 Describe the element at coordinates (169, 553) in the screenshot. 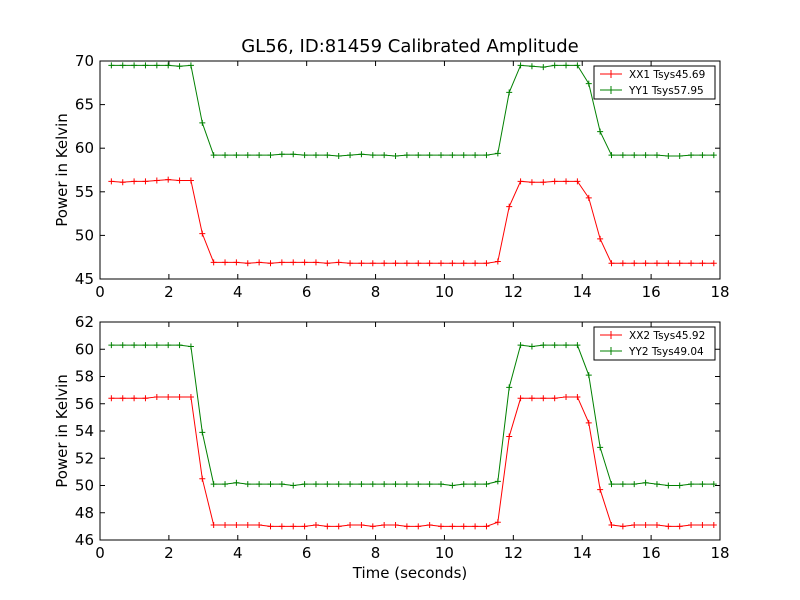

I see `x-tick-label-bottom: 2` at that location.